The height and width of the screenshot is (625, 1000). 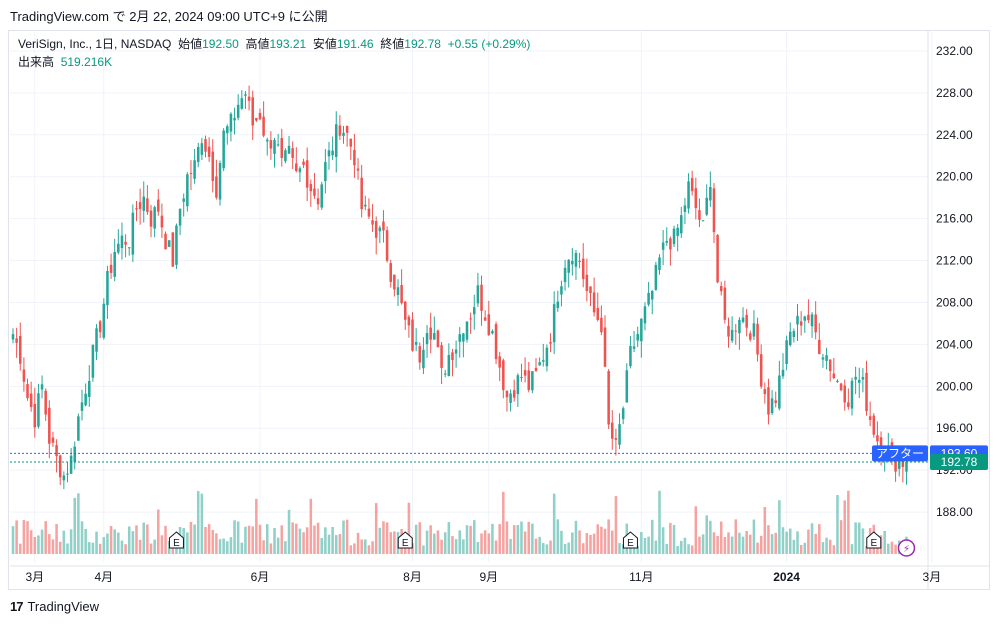 I want to click on x-tick-label: 11月, so click(x=641, y=577).